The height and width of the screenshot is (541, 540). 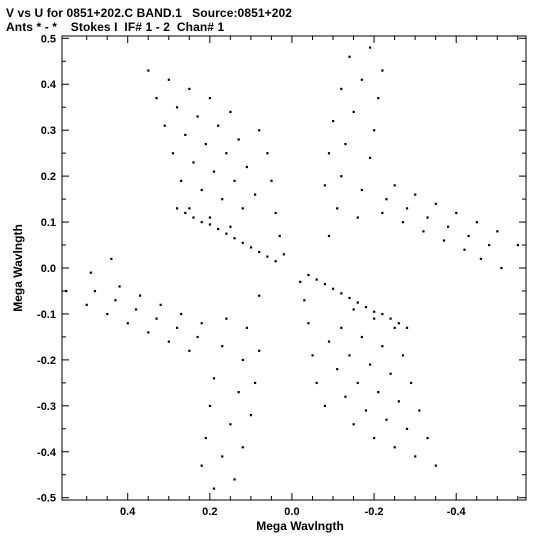 What do you see at coordinates (47, 453) in the screenshot?
I see `y-tick-label: -0.4` at bounding box center [47, 453].